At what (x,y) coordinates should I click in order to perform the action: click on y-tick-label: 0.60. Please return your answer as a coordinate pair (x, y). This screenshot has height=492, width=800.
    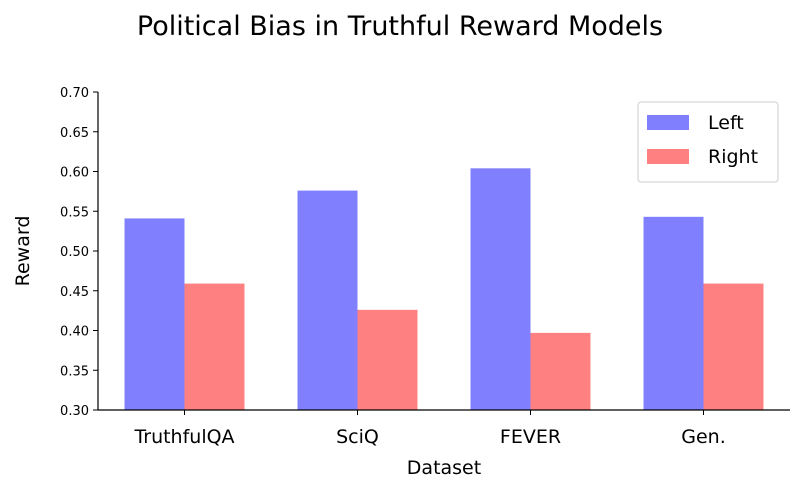
    Looking at the image, I should click on (74, 173).